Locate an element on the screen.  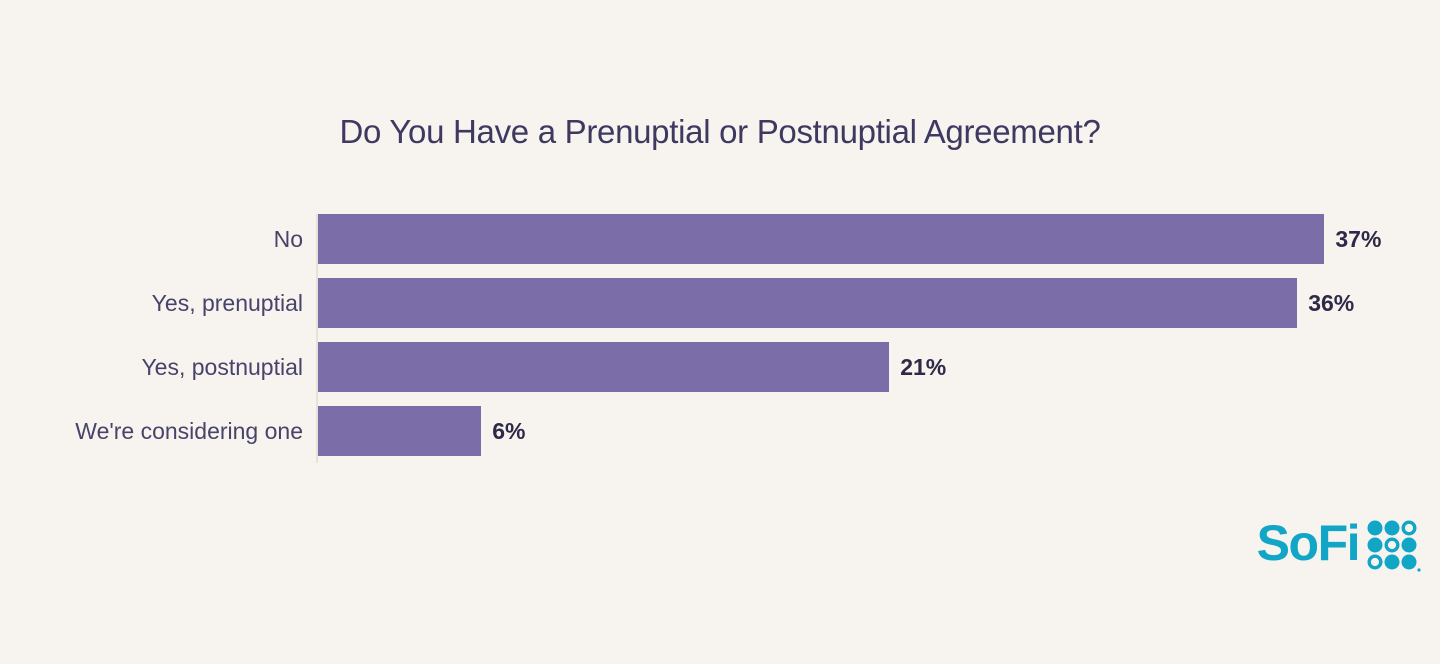
brand-wordmark: SoFi is located at coordinates (1308, 543).